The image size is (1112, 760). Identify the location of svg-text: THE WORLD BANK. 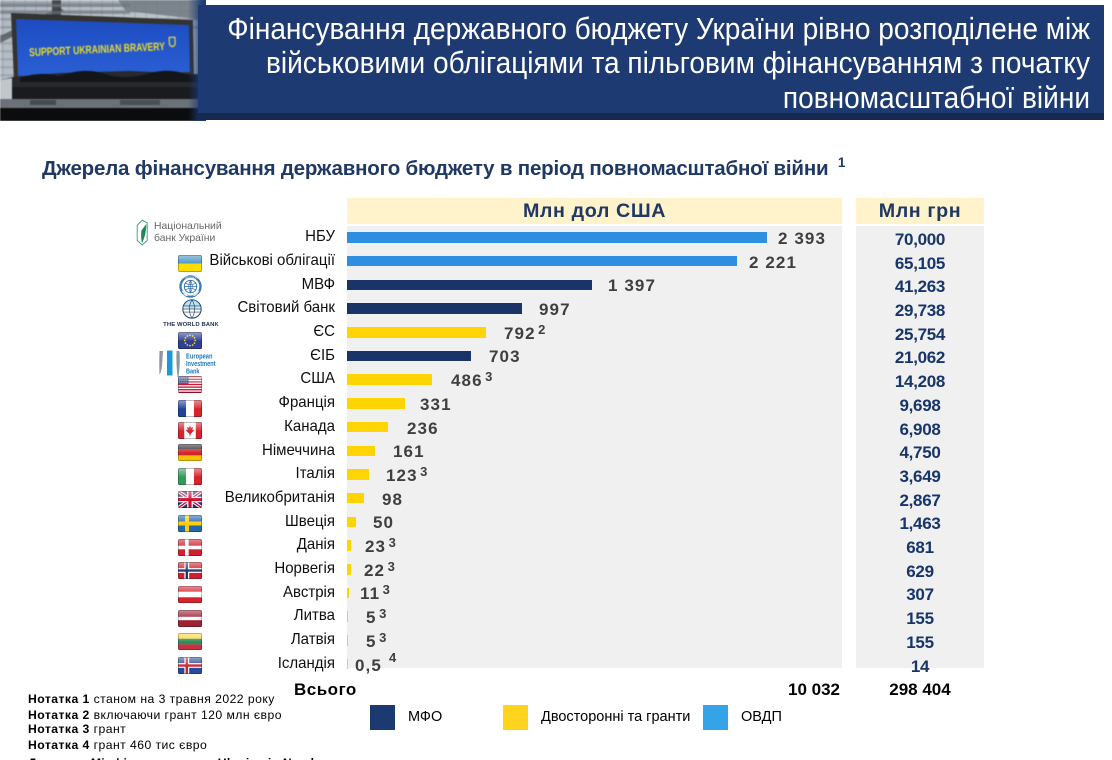
(191, 325).